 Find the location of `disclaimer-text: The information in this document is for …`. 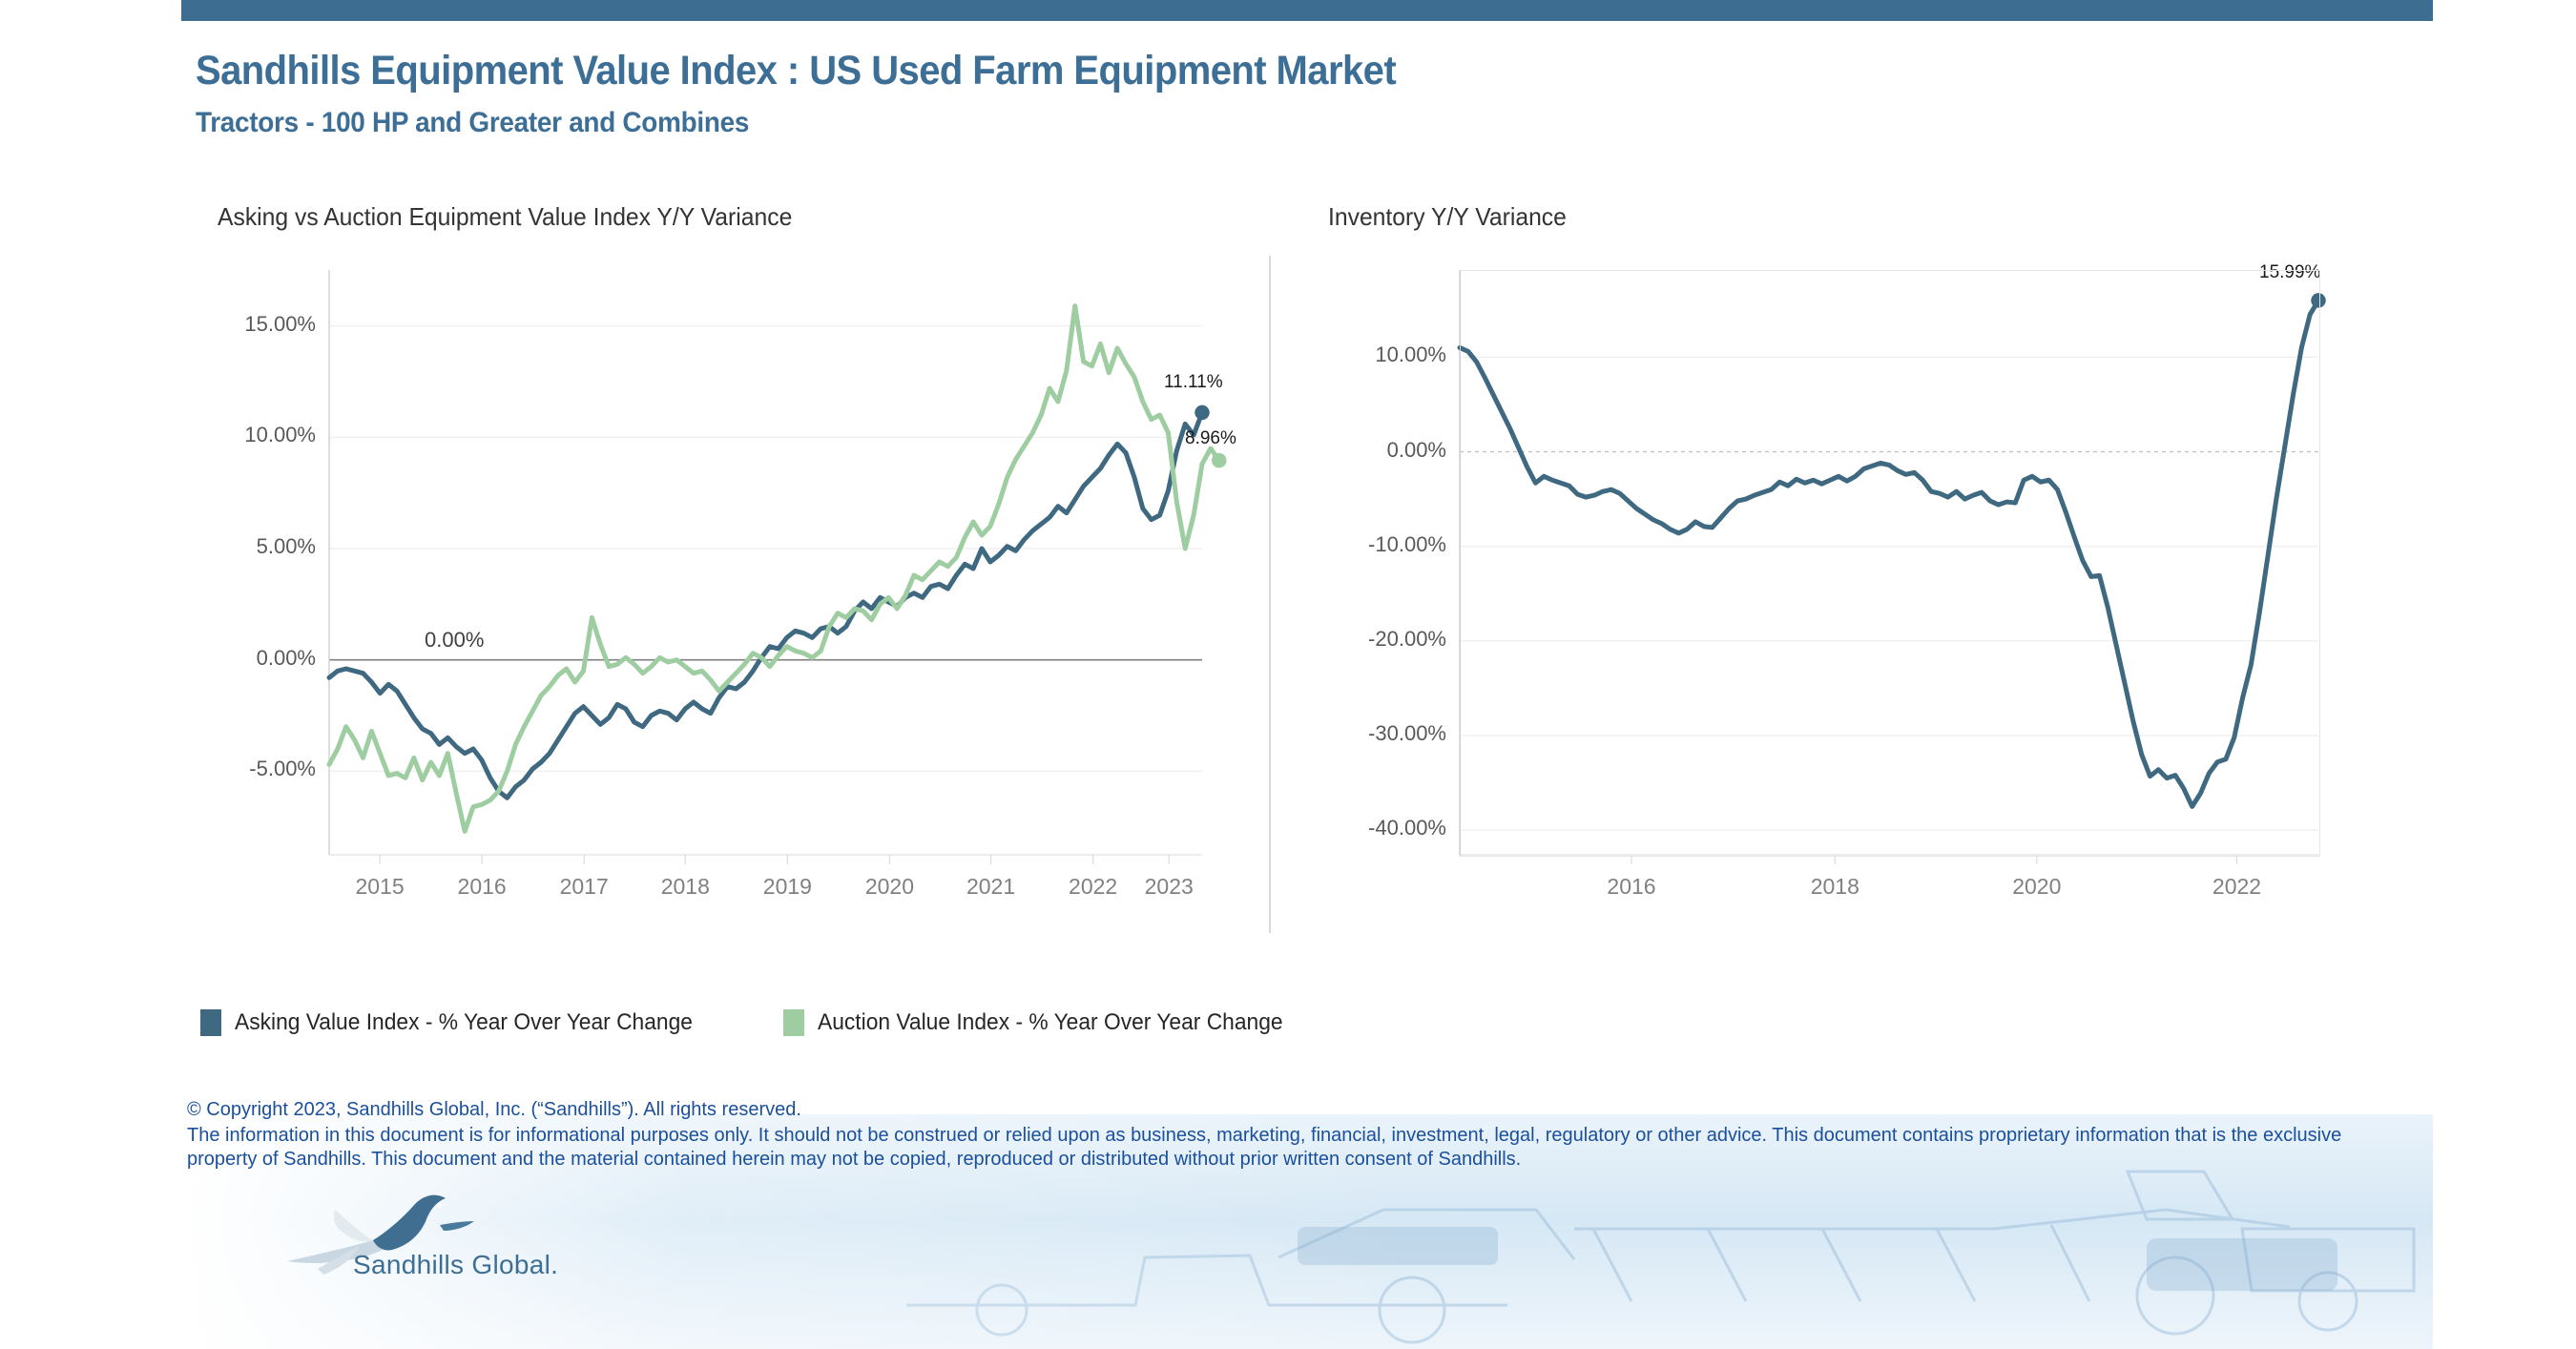

disclaimer-text: The information in this document is for … is located at coordinates (1264, 1147).